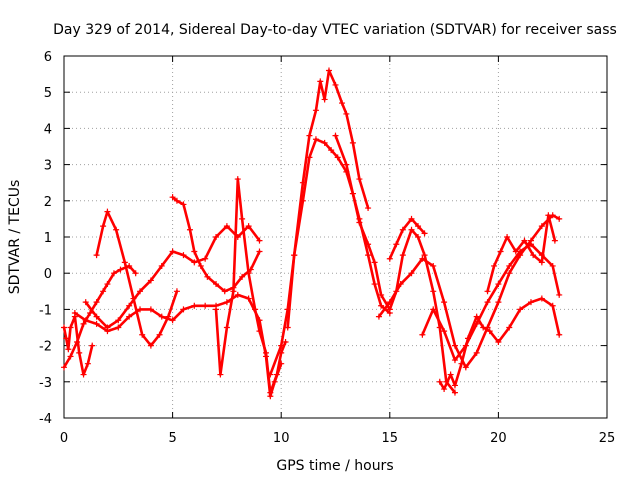  What do you see at coordinates (48, 93) in the screenshot?
I see `y-tick-label: 5` at bounding box center [48, 93].